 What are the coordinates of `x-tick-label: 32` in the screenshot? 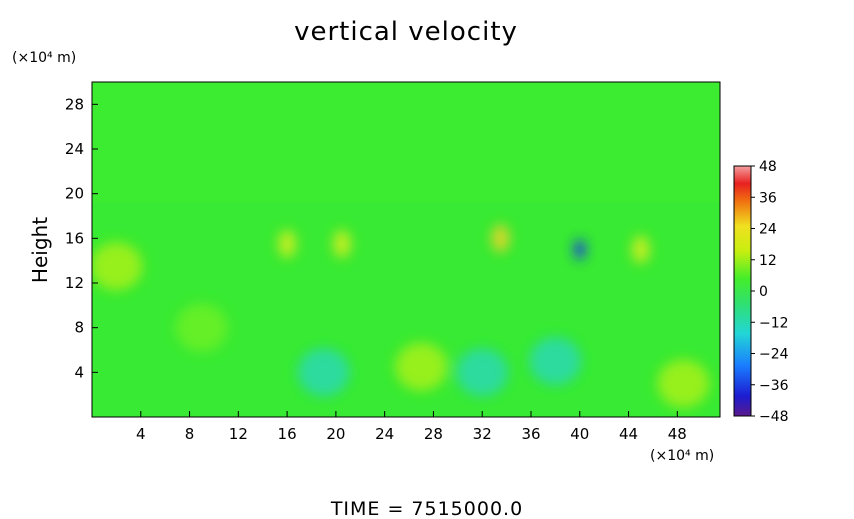 It's located at (482, 434).